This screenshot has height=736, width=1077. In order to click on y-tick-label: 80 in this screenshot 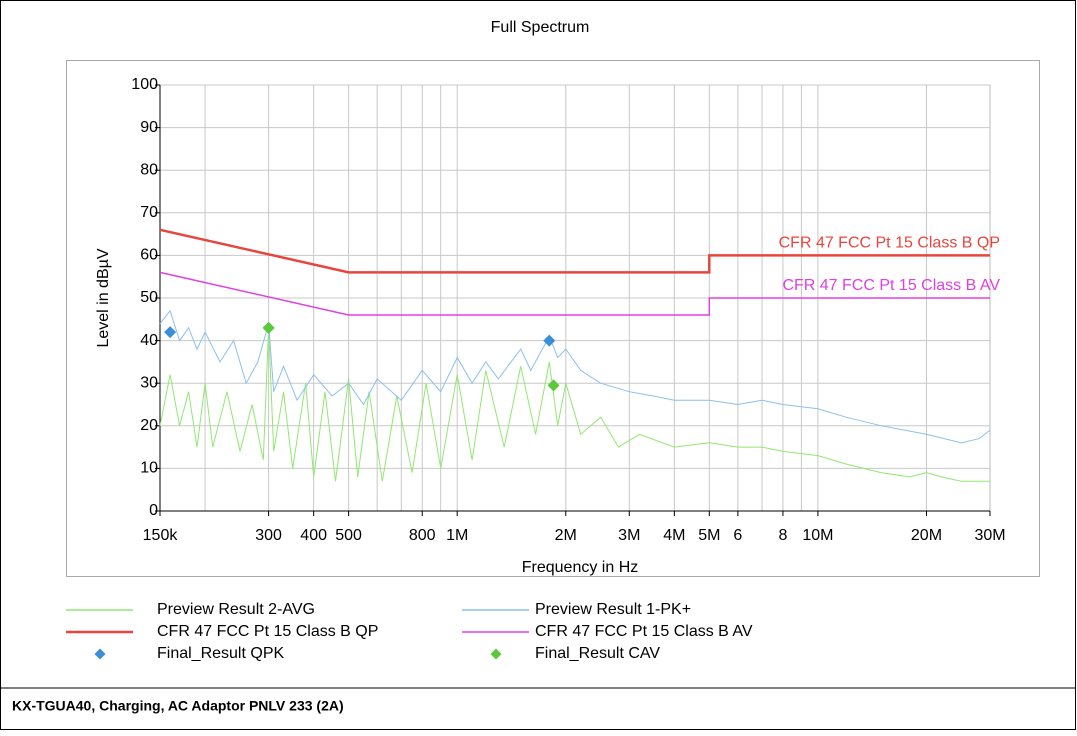, I will do `click(149, 169)`.